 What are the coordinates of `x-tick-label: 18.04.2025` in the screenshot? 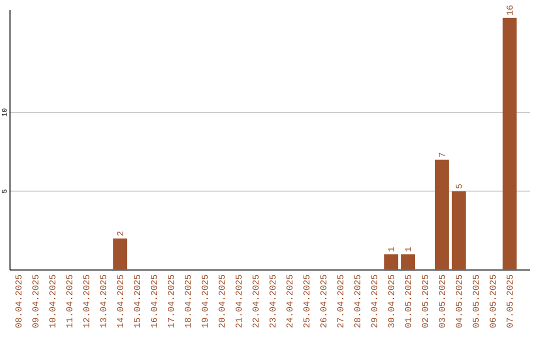 It's located at (187, 301).